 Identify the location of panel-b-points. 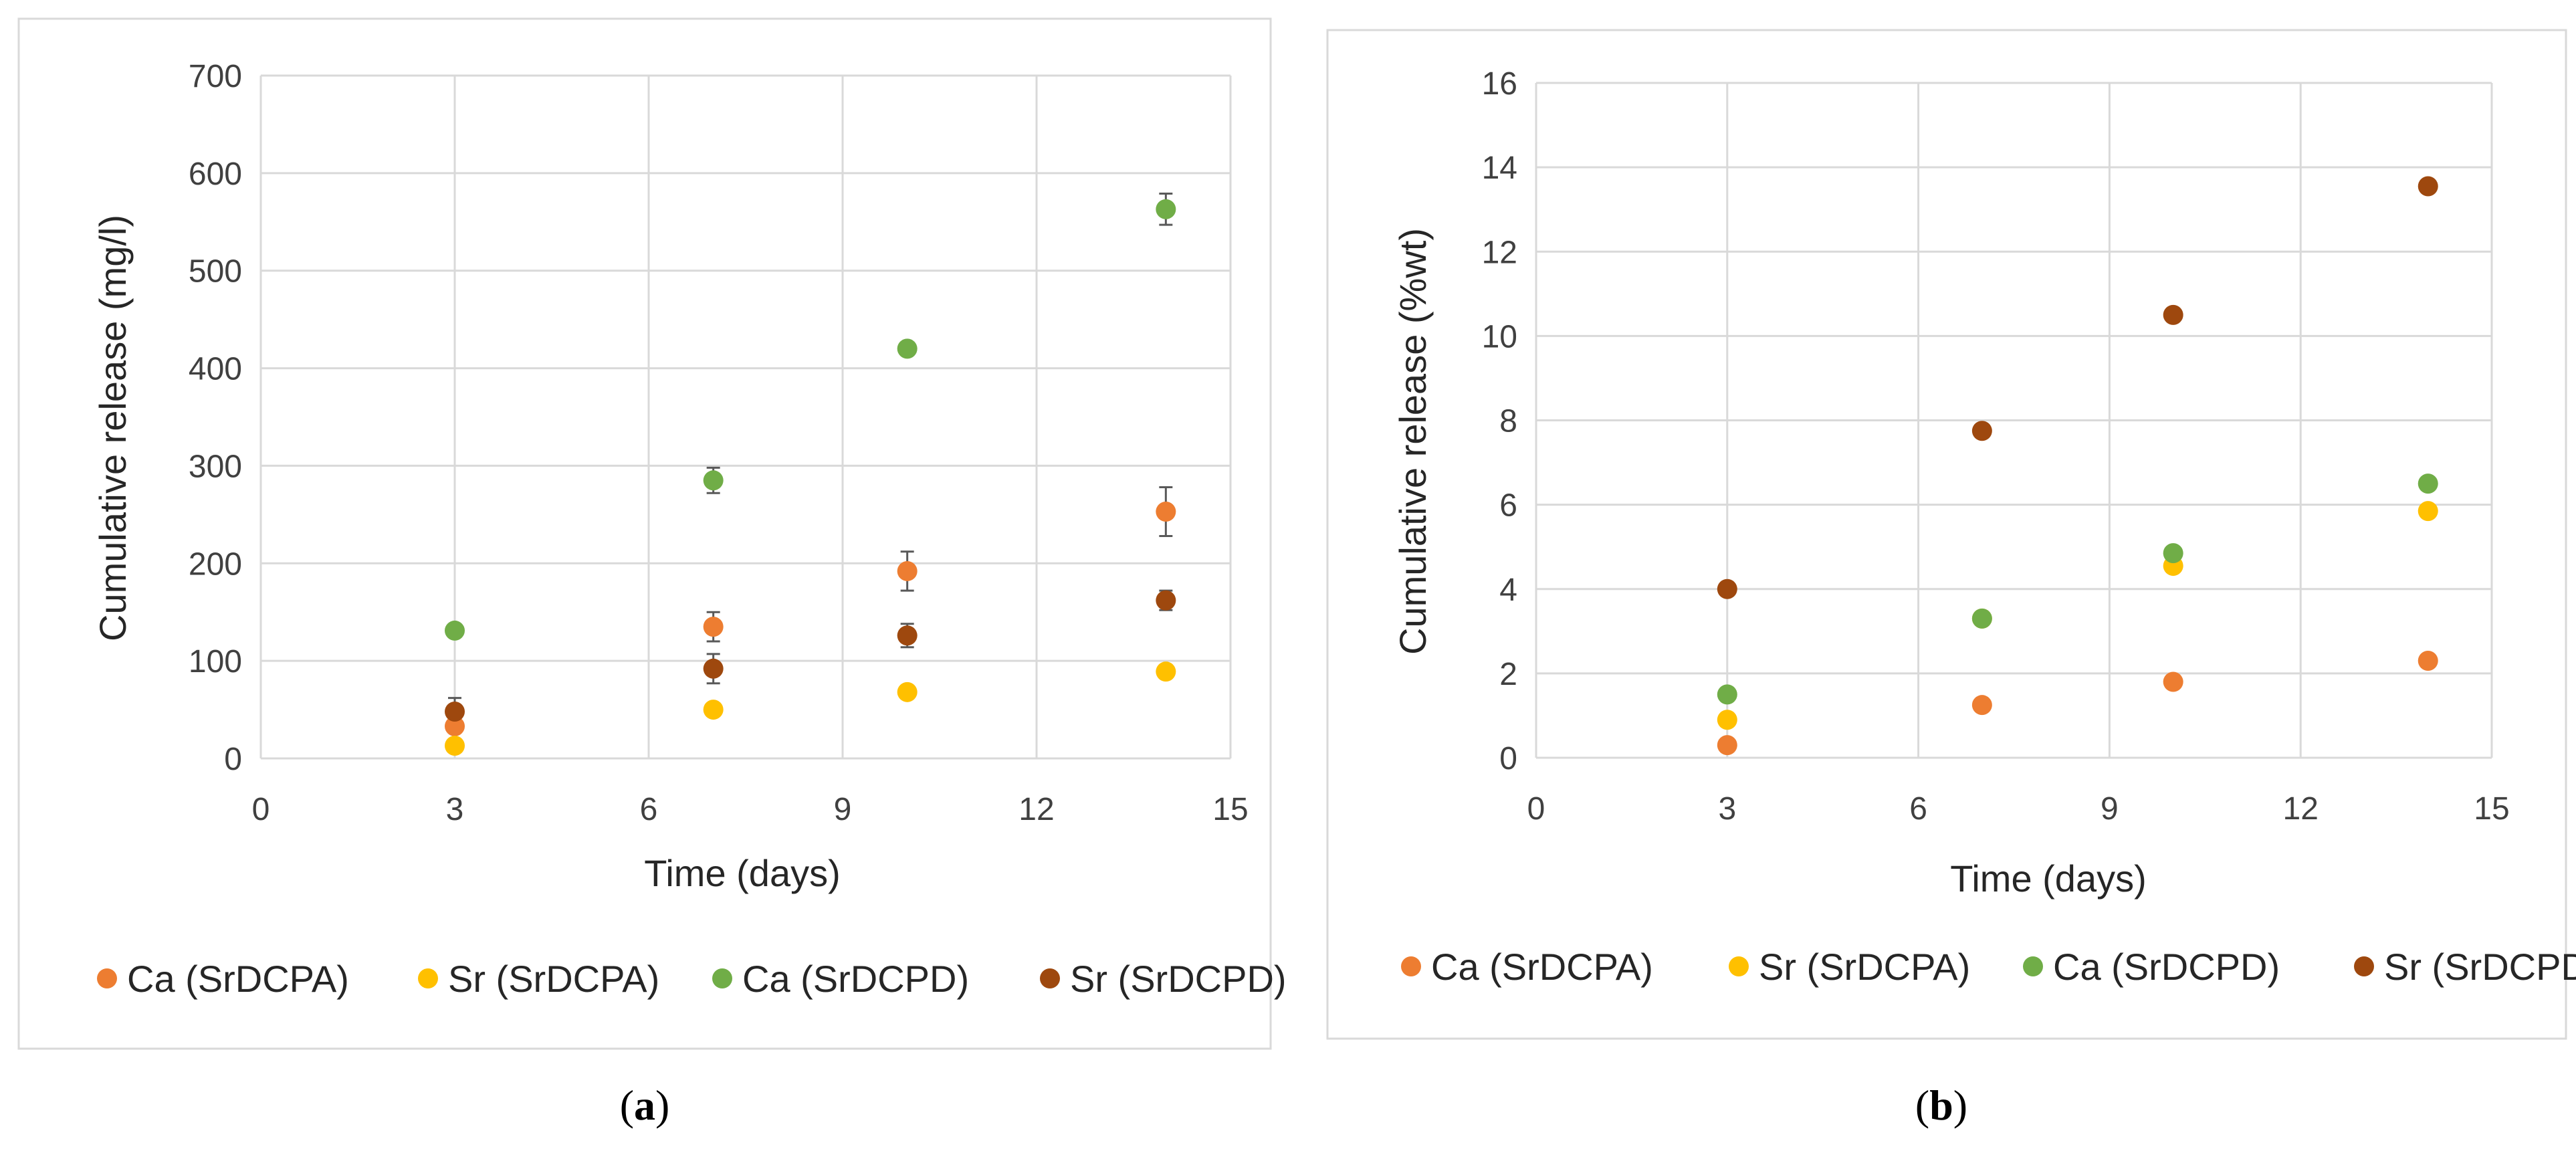
(2077, 466).